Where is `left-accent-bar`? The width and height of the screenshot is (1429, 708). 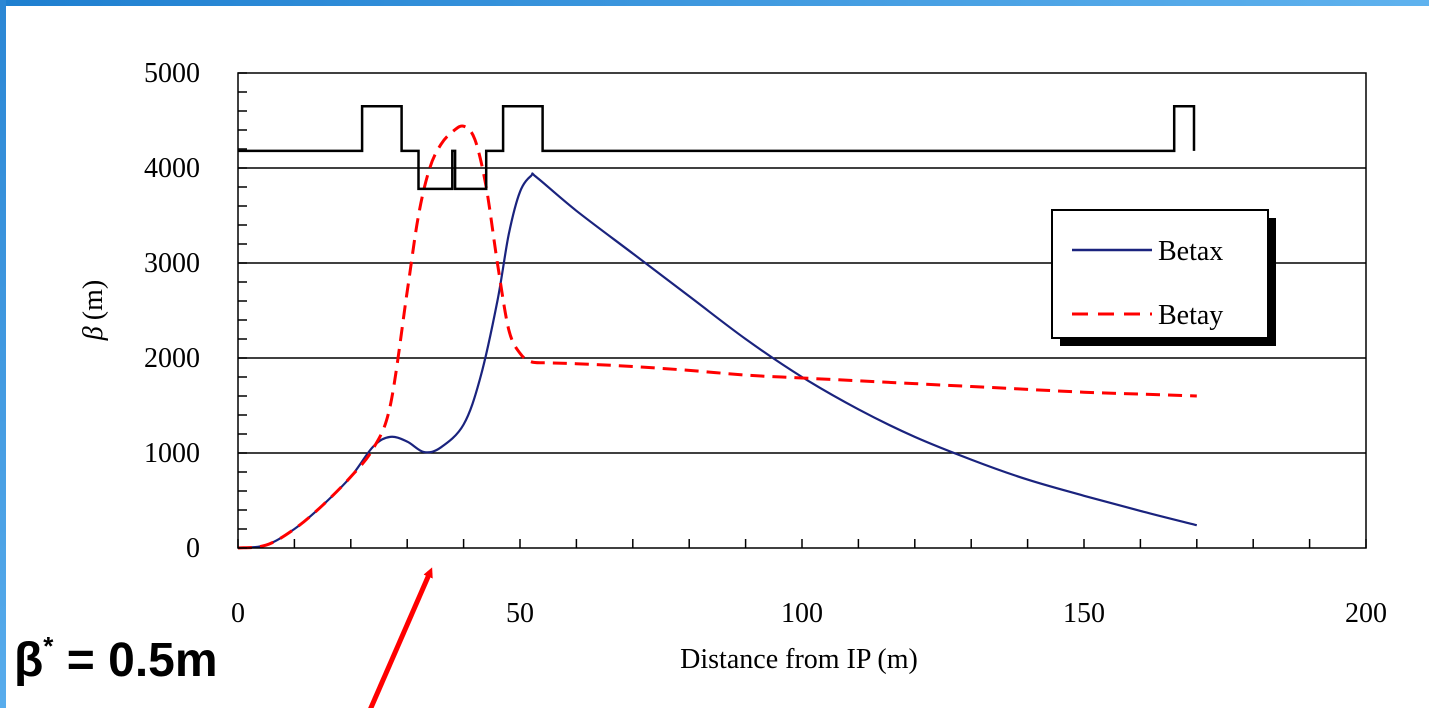
left-accent-bar is located at coordinates (3, 354).